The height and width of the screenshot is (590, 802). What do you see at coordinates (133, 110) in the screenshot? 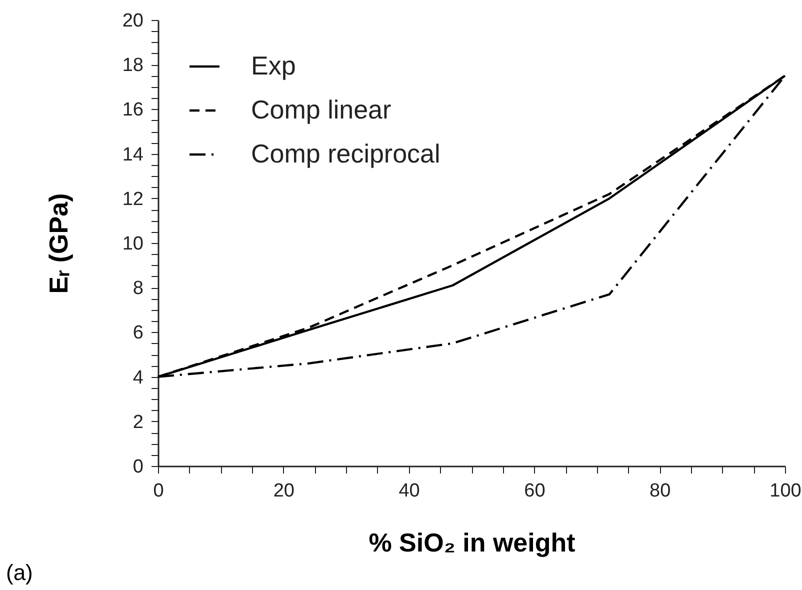
I see `y-tick-label: 16` at bounding box center [133, 110].